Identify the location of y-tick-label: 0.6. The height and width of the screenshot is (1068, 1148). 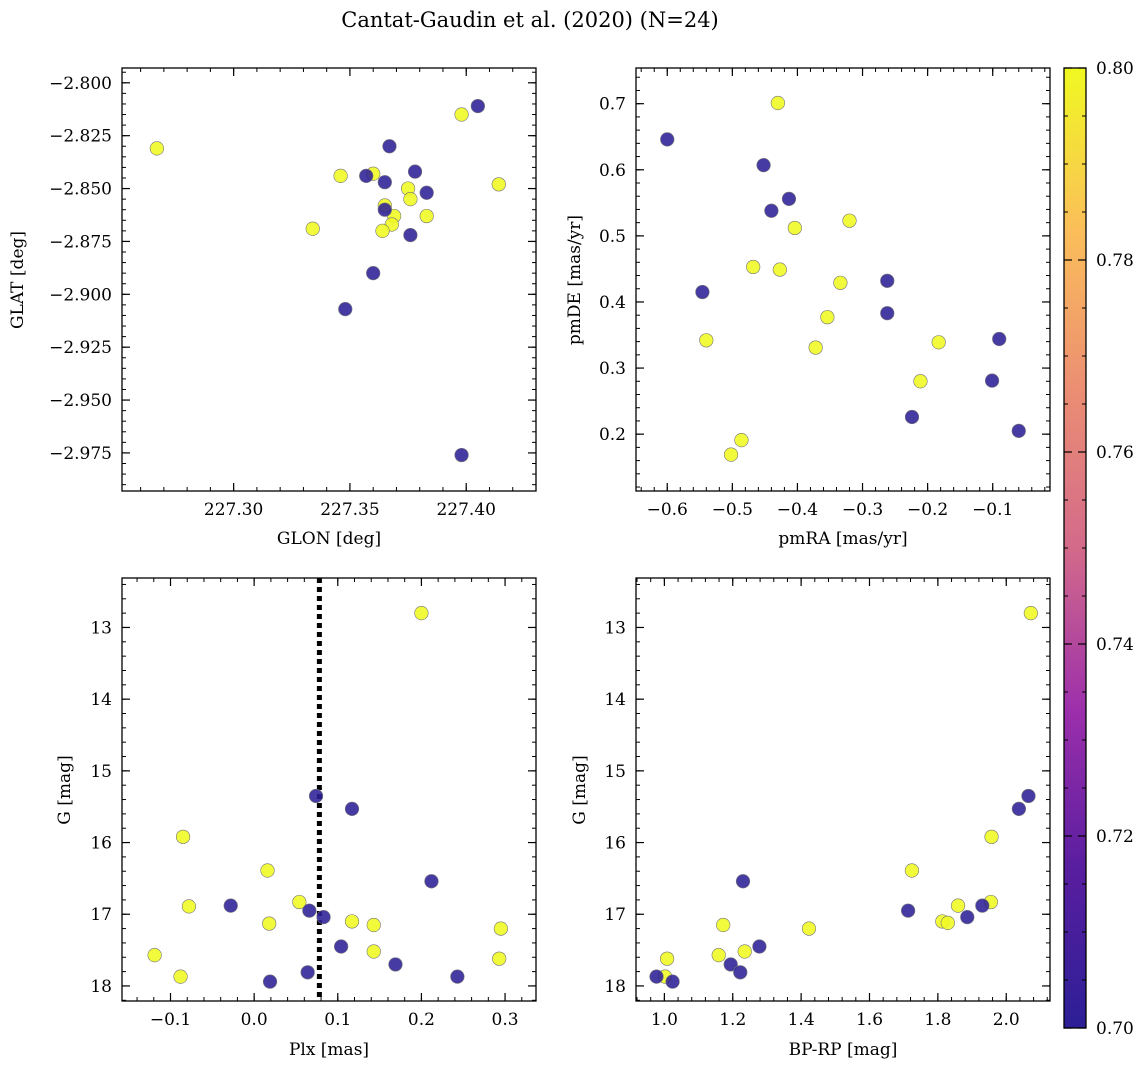
(612, 171).